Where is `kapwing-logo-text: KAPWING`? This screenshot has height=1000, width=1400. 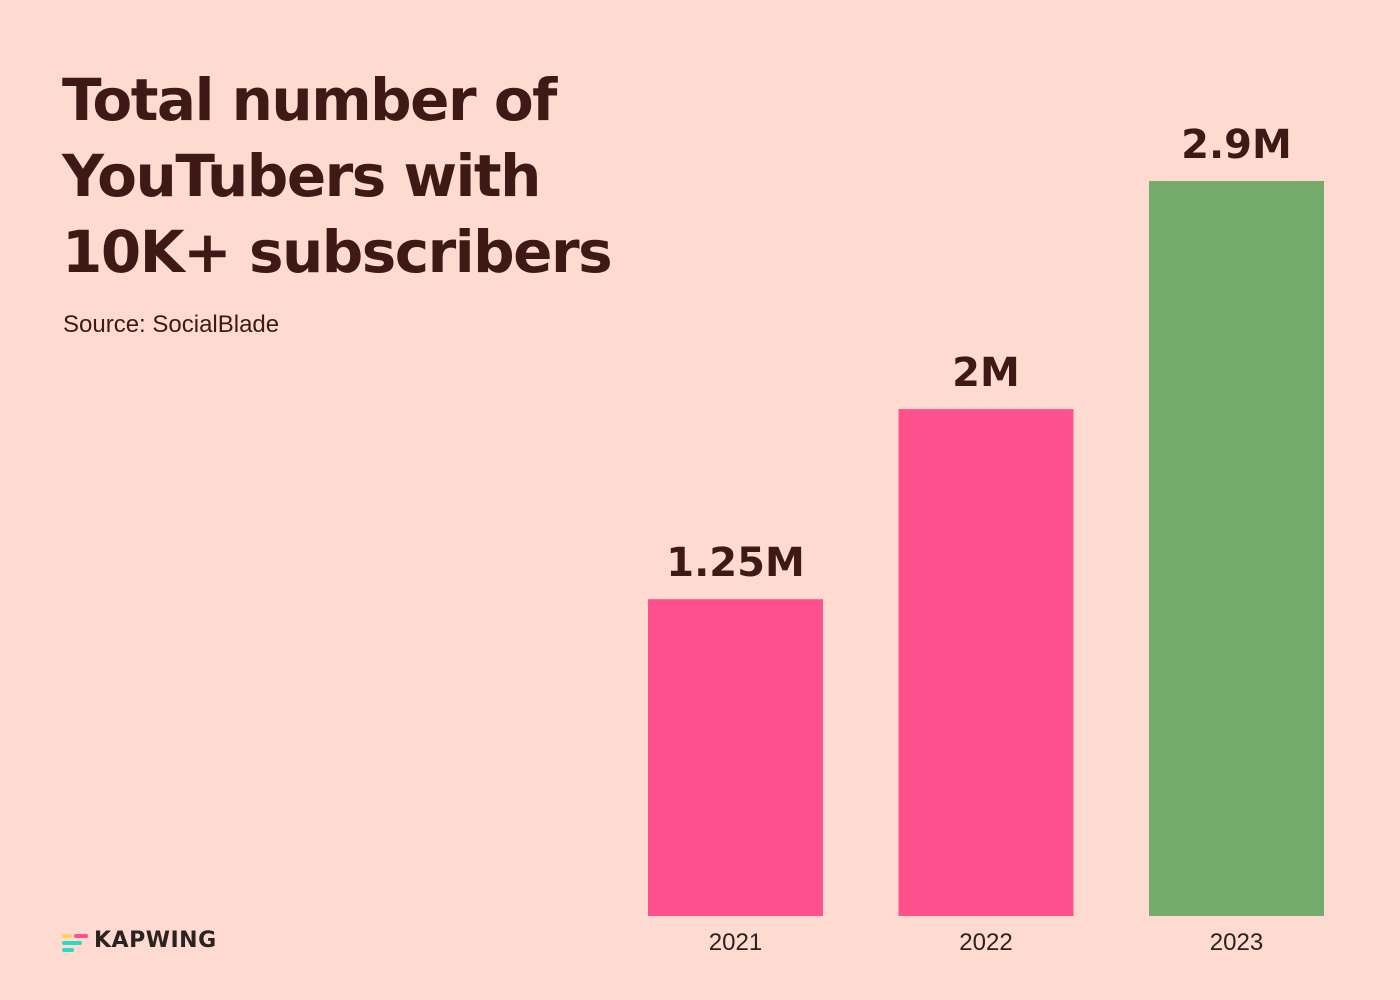 kapwing-logo-text: KAPWING is located at coordinates (155, 940).